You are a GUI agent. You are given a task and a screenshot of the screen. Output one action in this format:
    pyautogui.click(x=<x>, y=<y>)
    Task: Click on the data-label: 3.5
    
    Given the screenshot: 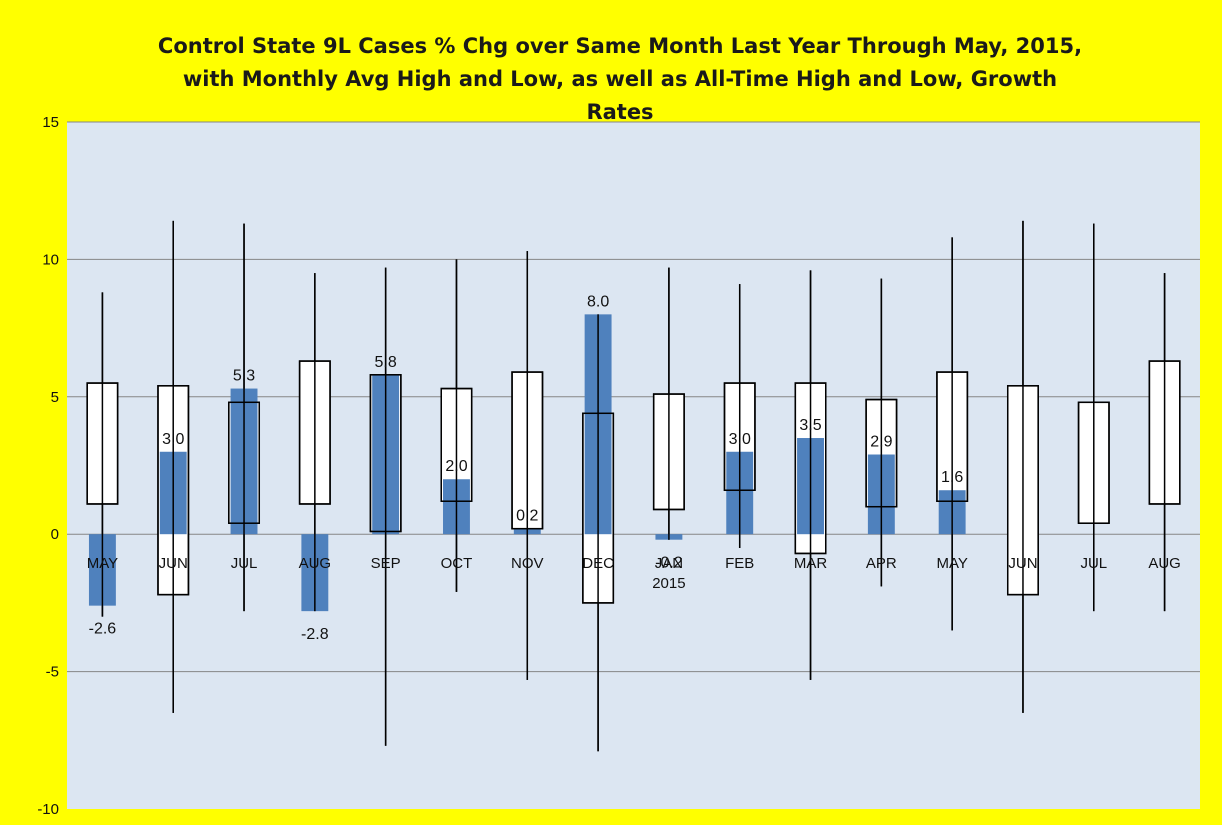 What is the action you would take?
    pyautogui.click(x=810, y=425)
    